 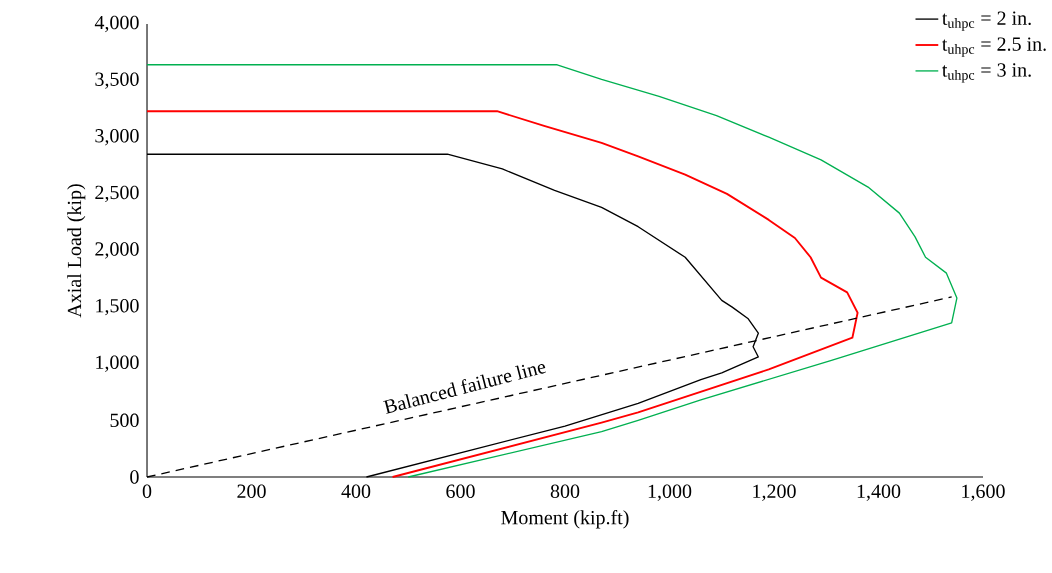 What do you see at coordinates (774, 492) in the screenshot?
I see `x-tick-label: 1,200` at bounding box center [774, 492].